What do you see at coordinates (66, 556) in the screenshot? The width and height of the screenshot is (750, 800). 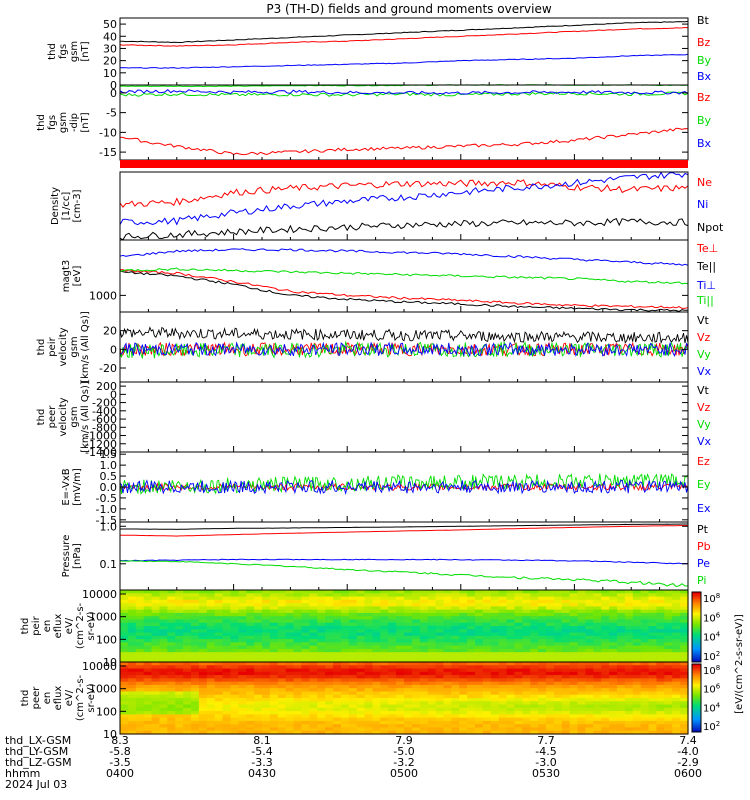 I see `ylabel-line: Pressure` at bounding box center [66, 556].